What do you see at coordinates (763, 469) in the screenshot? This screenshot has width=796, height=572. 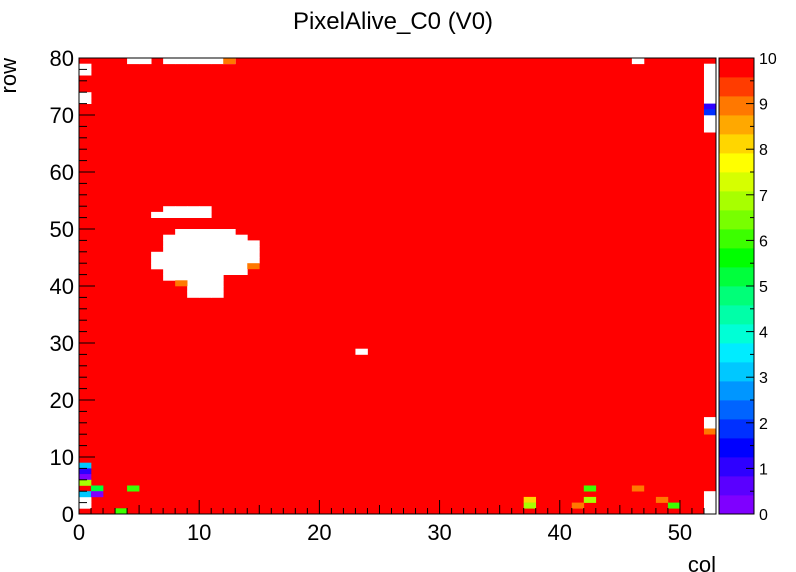 I see `palette-tick-label: 1` at bounding box center [763, 469].